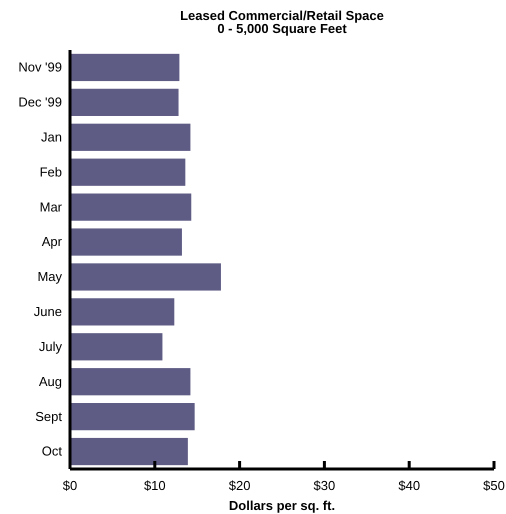 This screenshot has width=506, height=514. What do you see at coordinates (282, 28) in the screenshot?
I see `chart-subtitle: 0 - 5,000 Square Feet` at bounding box center [282, 28].